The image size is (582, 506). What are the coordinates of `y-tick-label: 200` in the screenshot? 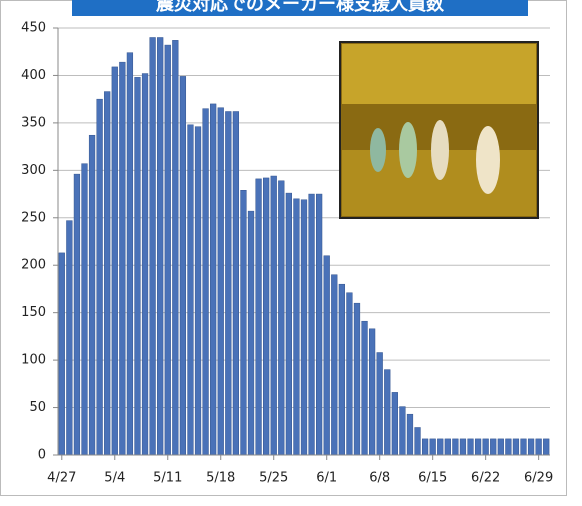 It's located at (33, 265).